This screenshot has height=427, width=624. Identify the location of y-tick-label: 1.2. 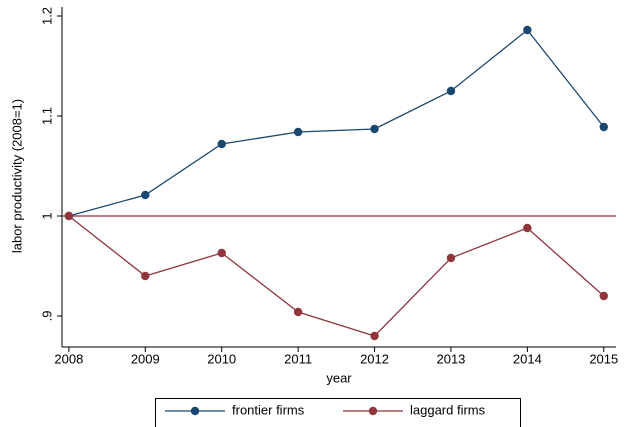
(46, 16).